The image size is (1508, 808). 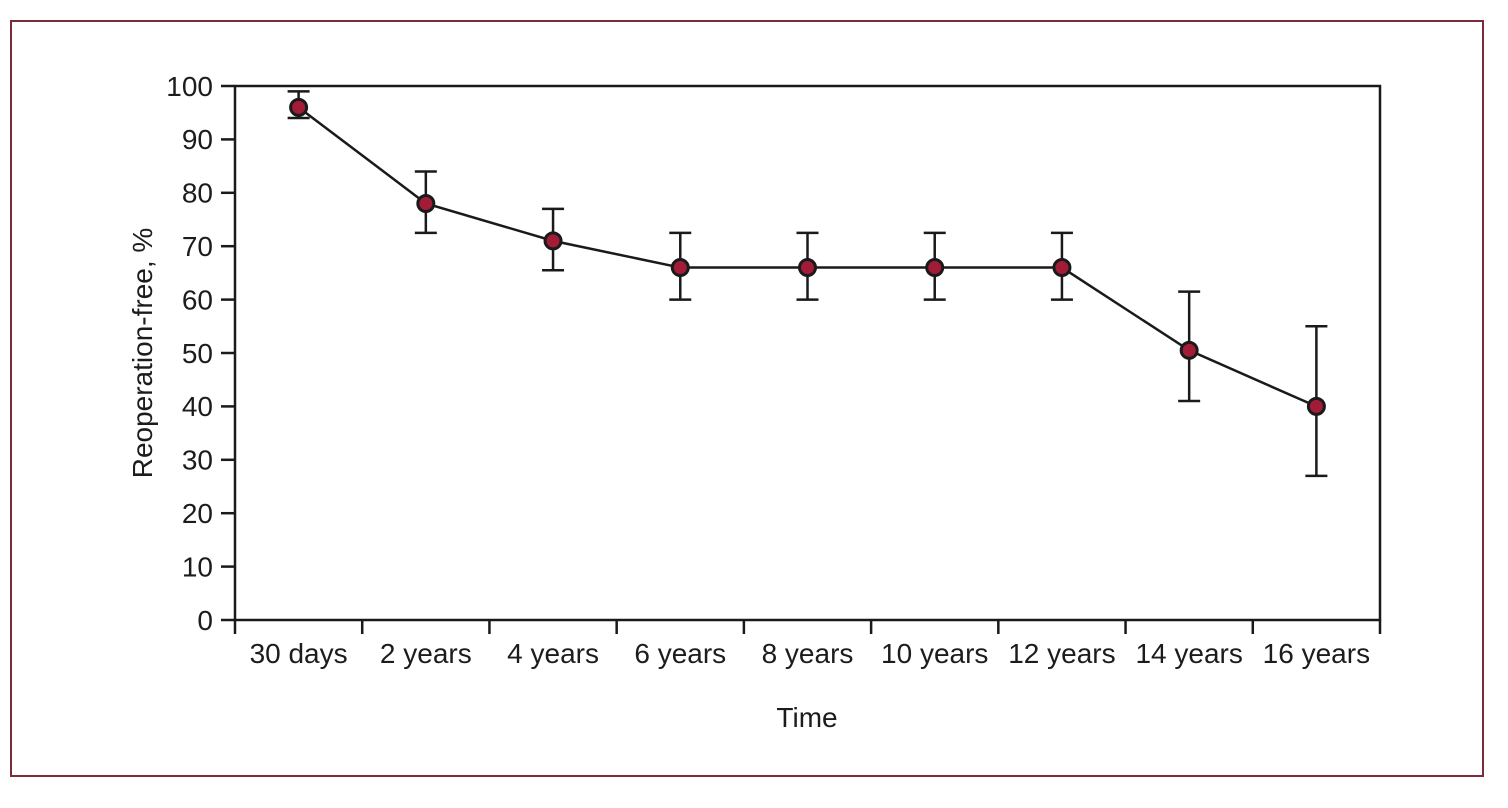 What do you see at coordinates (197, 513) in the screenshot?
I see `y-tick-label: 20` at bounding box center [197, 513].